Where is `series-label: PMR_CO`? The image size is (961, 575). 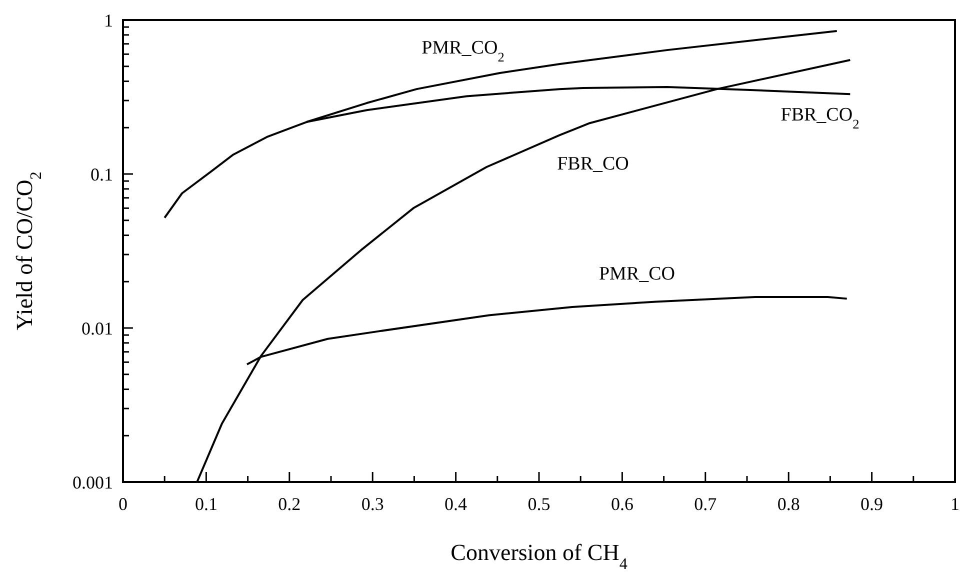 series-label: PMR_CO is located at coordinates (637, 274).